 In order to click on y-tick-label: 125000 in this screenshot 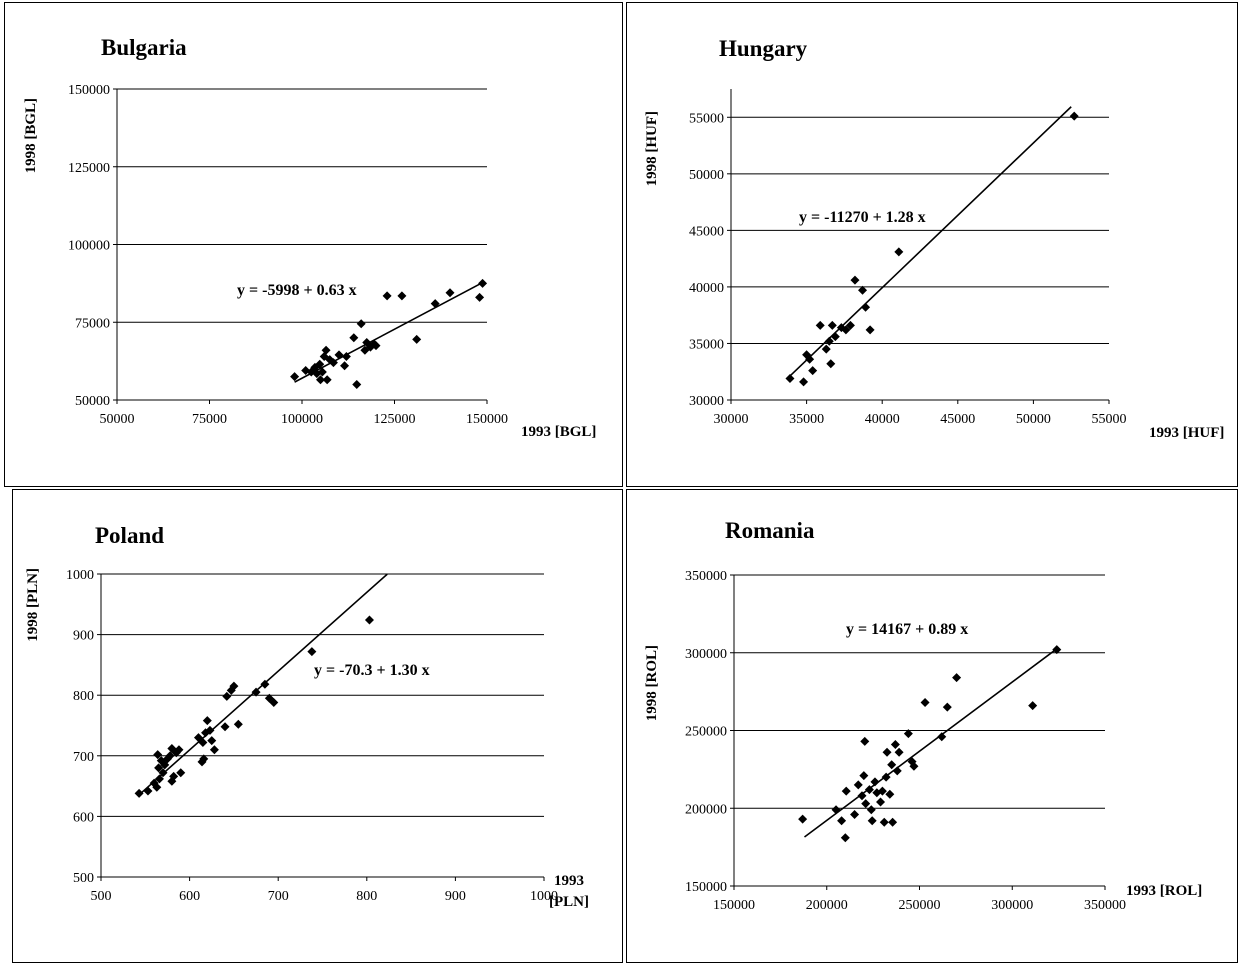, I will do `click(89, 168)`.